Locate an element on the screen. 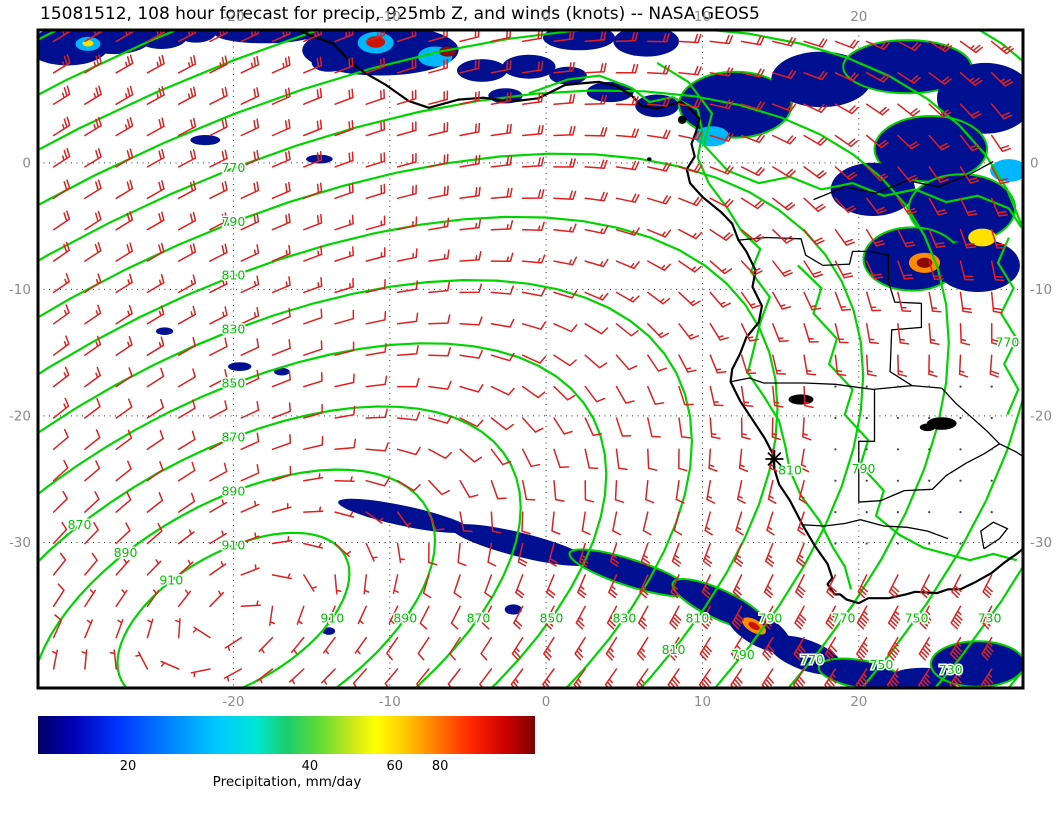  colorbar-caption: Precipitation, mm/day is located at coordinates (287, 782).